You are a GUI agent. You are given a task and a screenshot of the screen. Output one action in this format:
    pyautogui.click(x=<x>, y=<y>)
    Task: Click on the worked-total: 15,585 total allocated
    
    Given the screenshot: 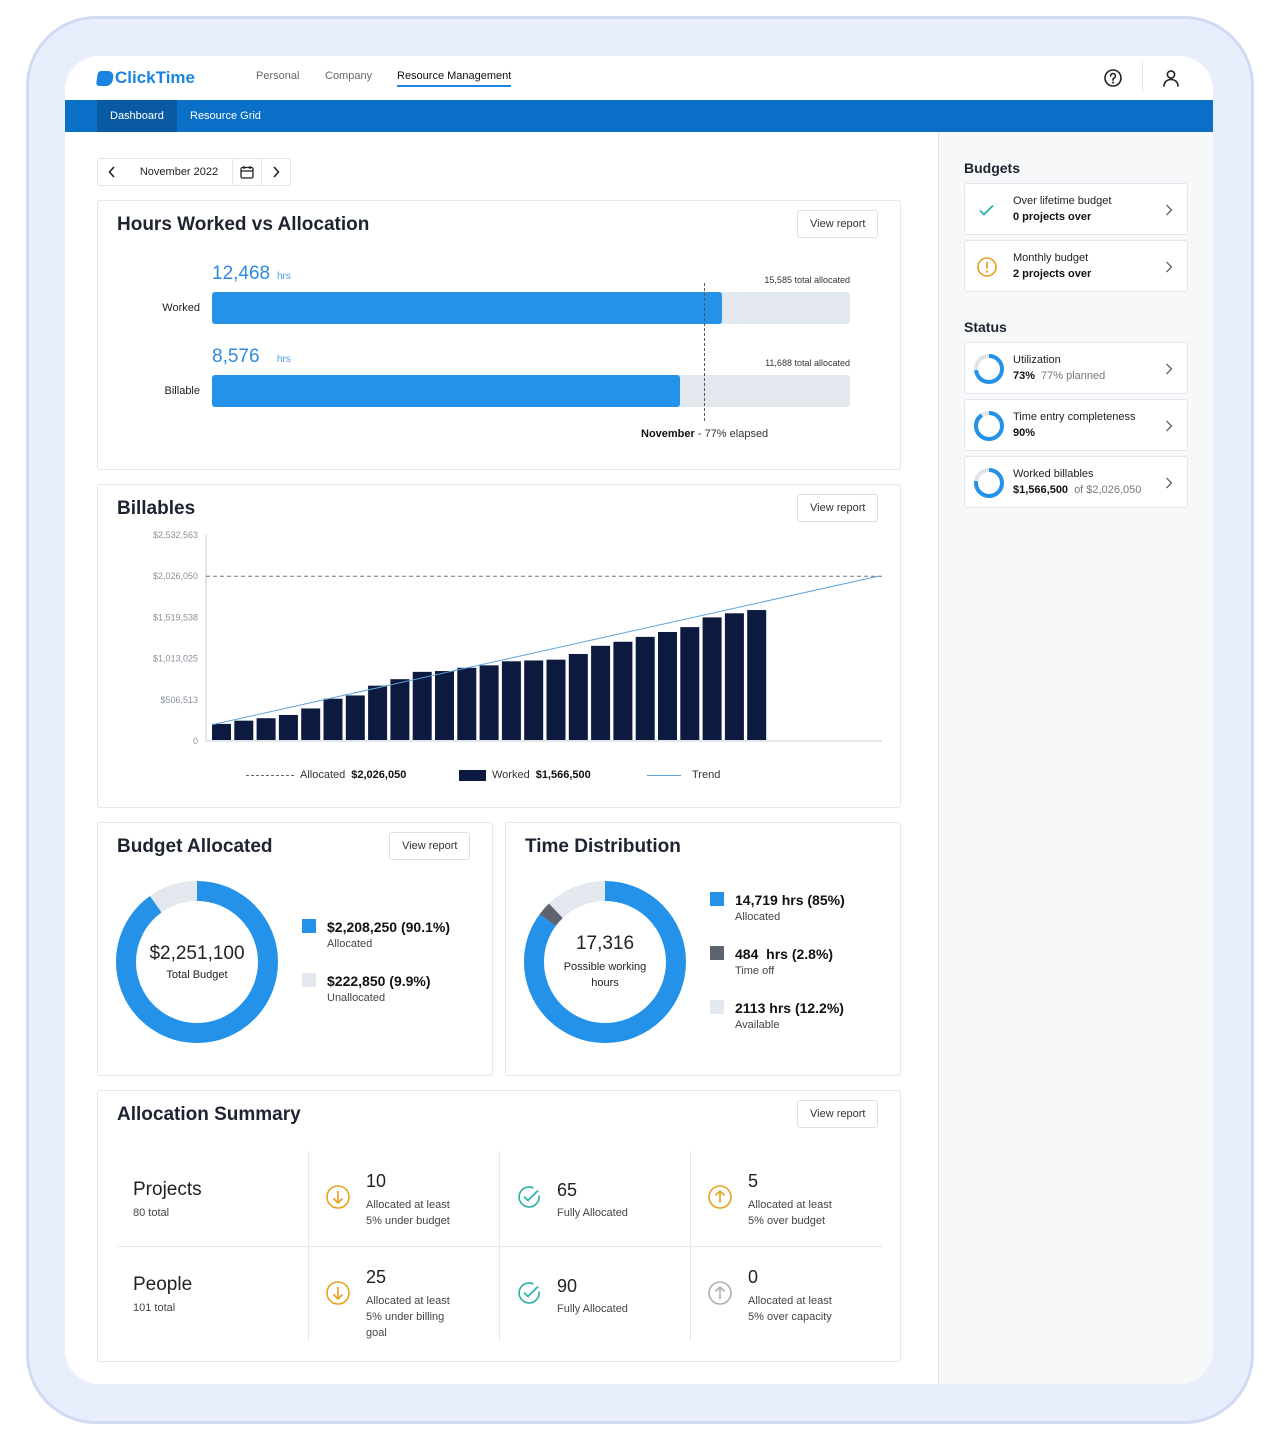 What is the action you would take?
    pyautogui.click(x=807, y=280)
    